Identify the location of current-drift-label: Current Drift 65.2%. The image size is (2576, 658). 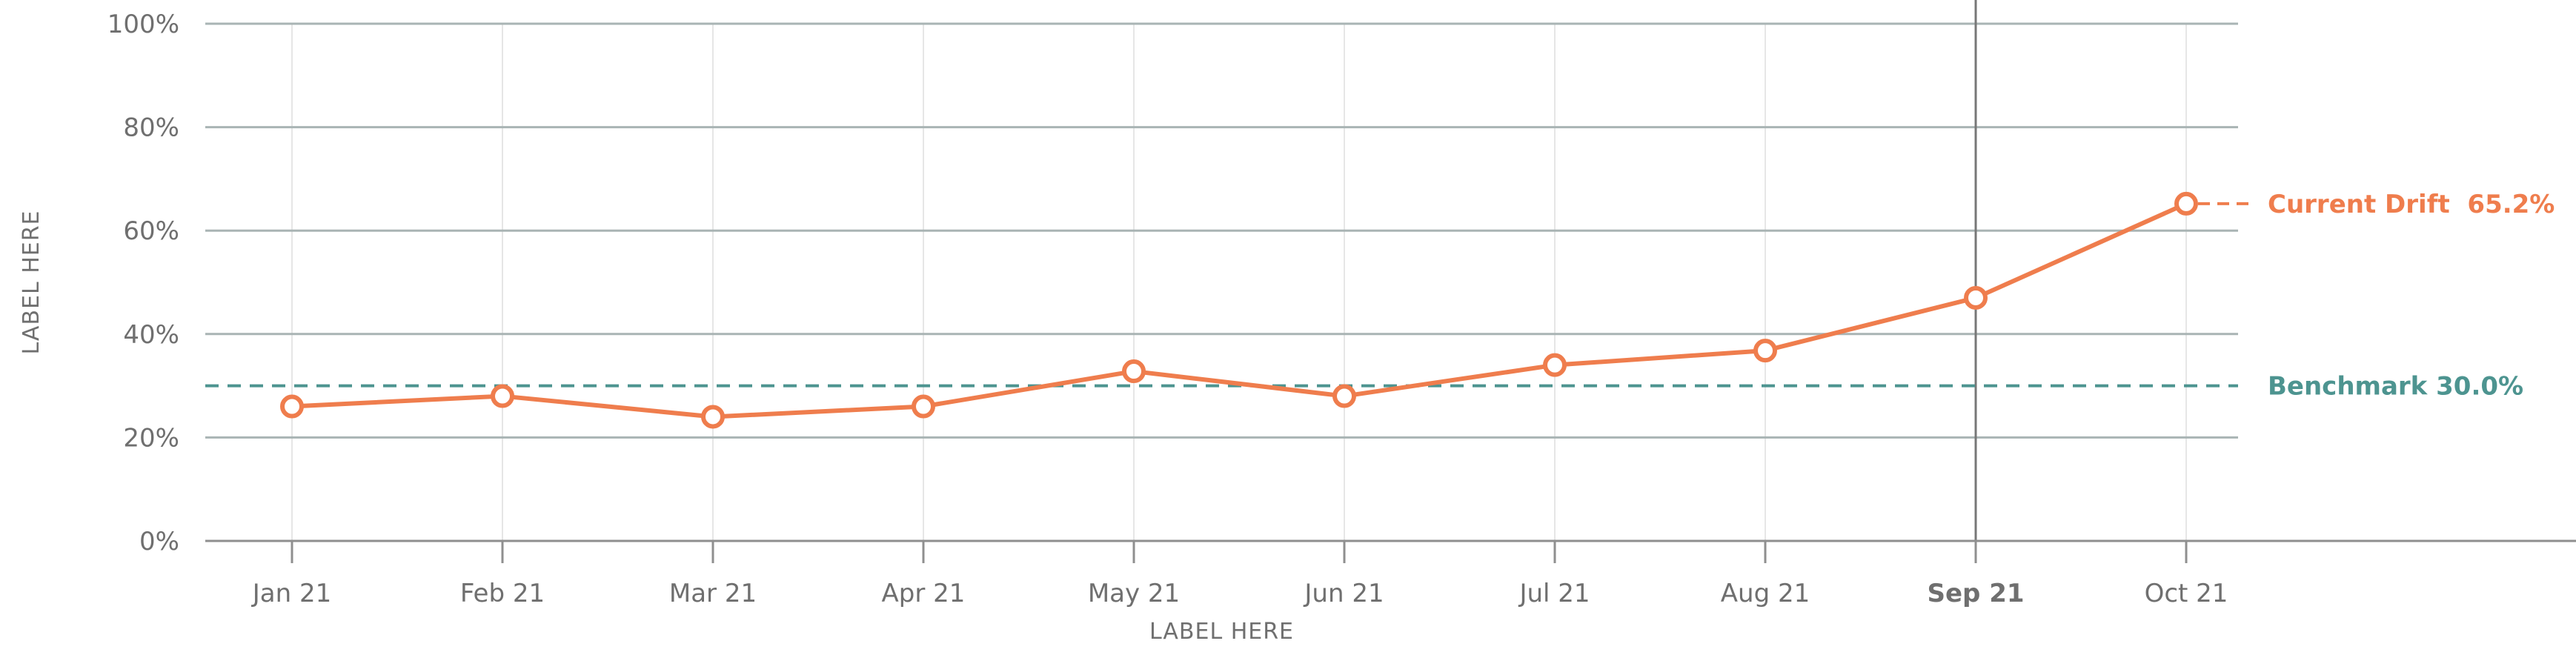
(2411, 205).